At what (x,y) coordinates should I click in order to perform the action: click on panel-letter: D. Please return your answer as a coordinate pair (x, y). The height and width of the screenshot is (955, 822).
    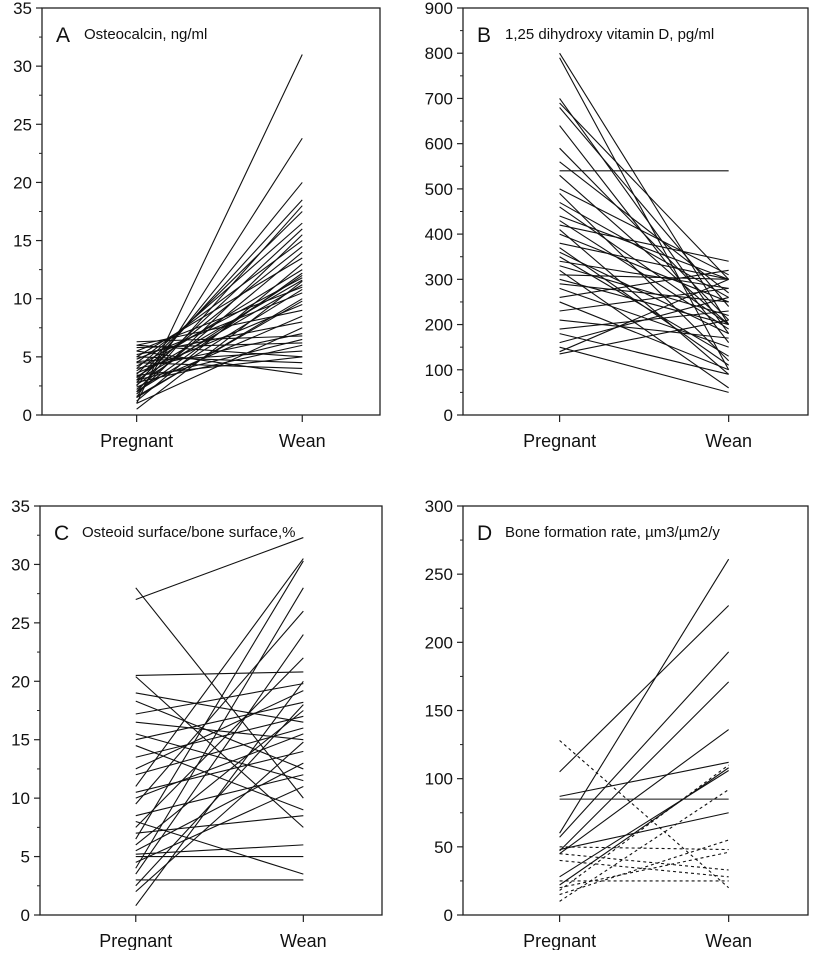
    Looking at the image, I should click on (484, 533).